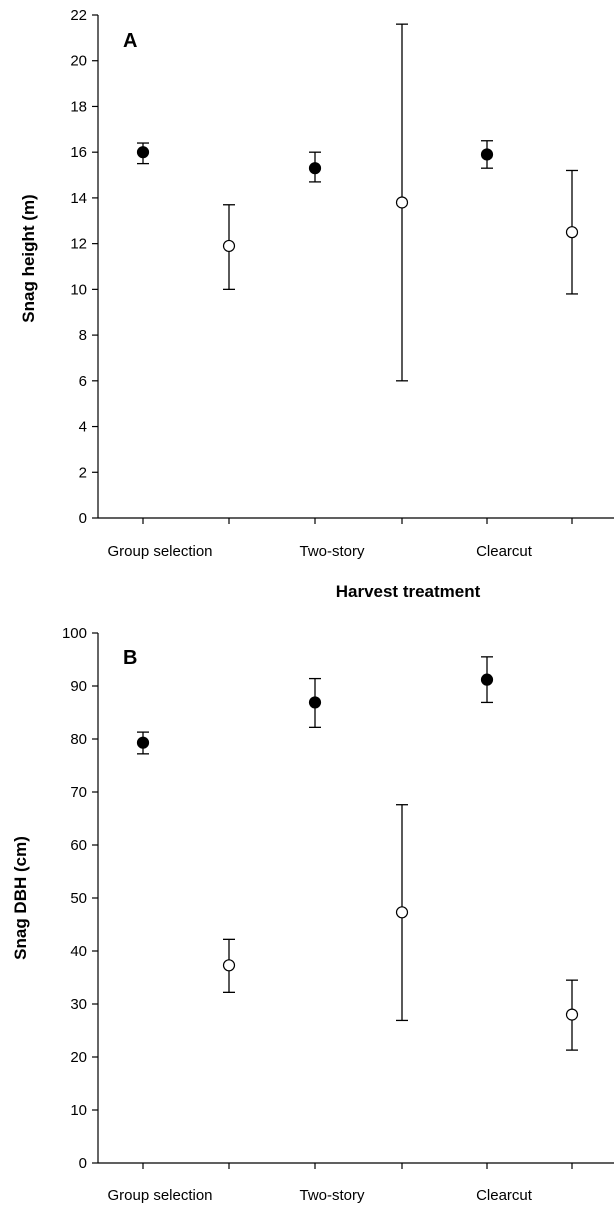 The height and width of the screenshot is (1221, 615). I want to click on y-tick-label: 80, so click(78, 739).